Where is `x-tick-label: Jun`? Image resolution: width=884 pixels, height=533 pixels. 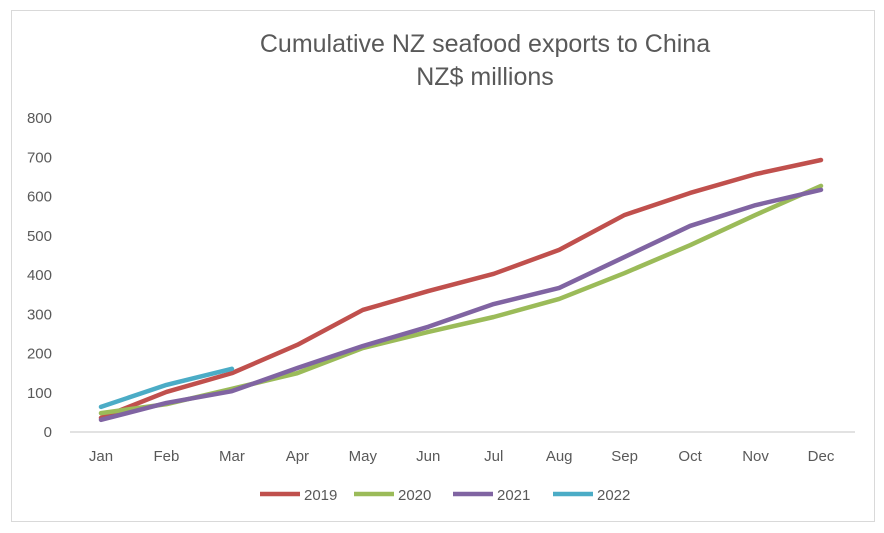 x-tick-label: Jun is located at coordinates (428, 456).